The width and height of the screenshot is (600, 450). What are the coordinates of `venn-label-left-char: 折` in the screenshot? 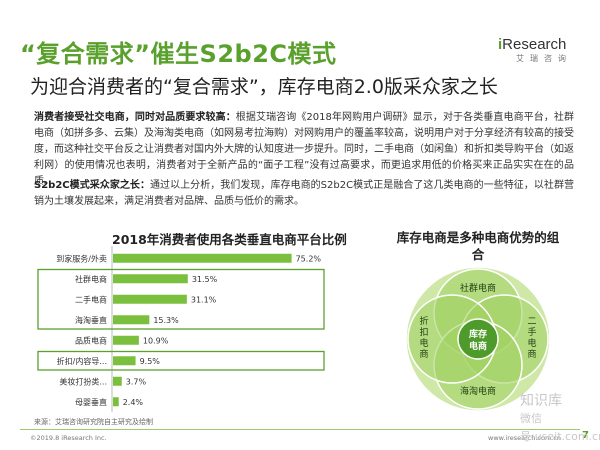 It's located at (423, 321).